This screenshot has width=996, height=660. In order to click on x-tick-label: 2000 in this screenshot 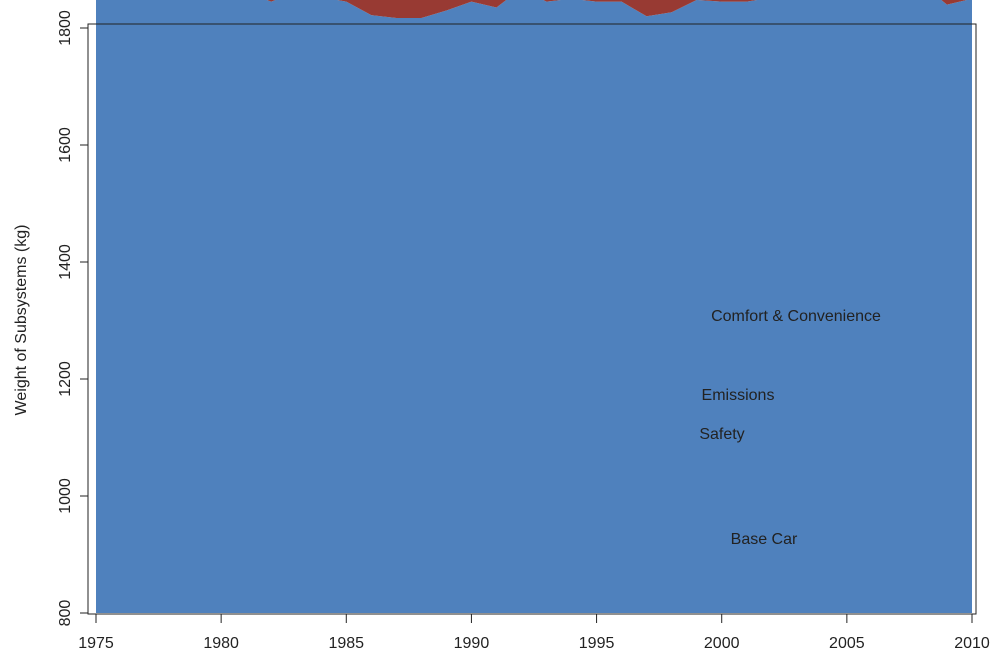, I will do `click(722, 643)`.